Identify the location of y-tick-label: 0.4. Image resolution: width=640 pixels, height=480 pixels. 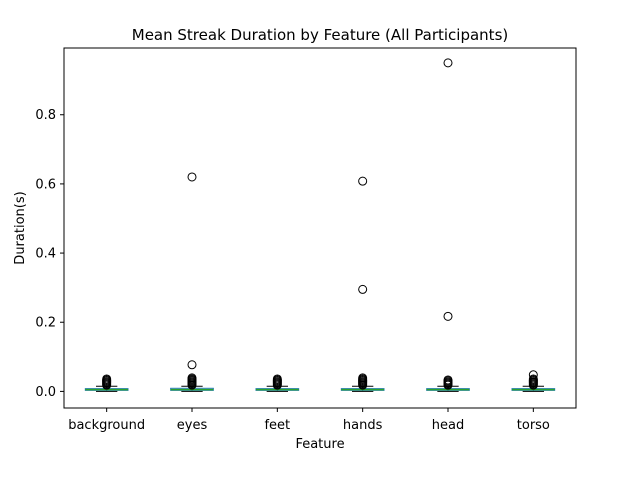
(45, 254).